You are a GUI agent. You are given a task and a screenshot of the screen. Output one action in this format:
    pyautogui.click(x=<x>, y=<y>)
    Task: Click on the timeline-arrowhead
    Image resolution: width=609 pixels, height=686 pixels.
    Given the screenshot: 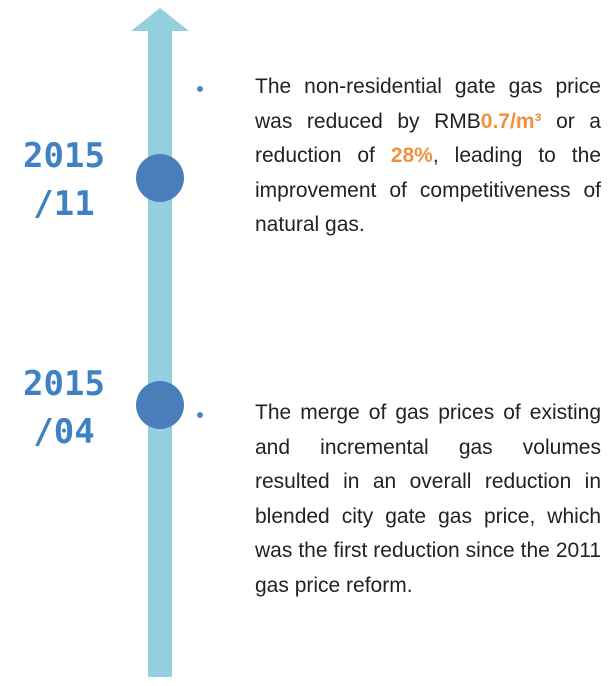 What is the action you would take?
    pyautogui.click(x=160, y=19)
    